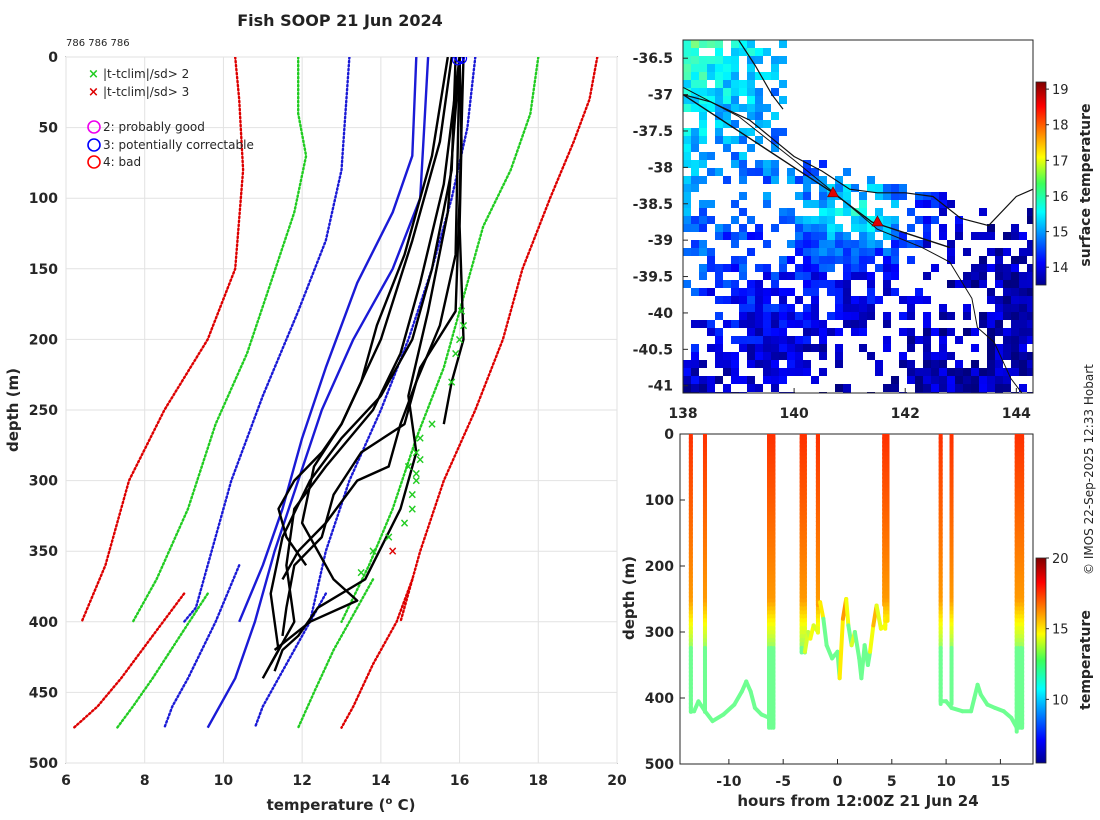  Describe the element at coordinates (1060, 161) in the screenshot. I see `map-colorbar-tick-label: 17` at that location.